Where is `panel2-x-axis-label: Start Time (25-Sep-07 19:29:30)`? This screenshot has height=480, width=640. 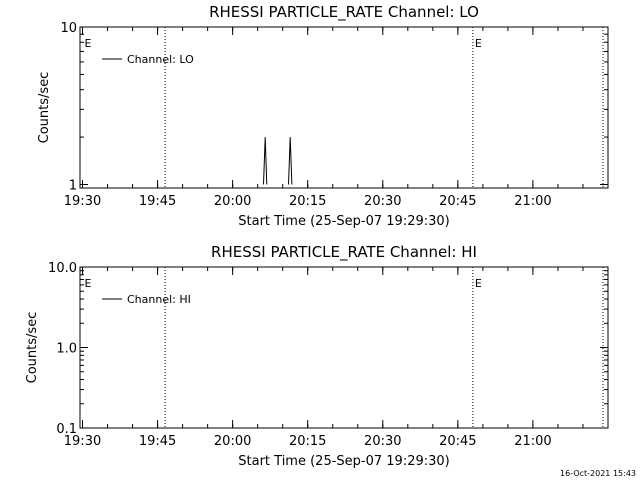 panel2-x-axis-label: Start Time (25-Sep-07 19:29:30) is located at coordinates (343, 461).